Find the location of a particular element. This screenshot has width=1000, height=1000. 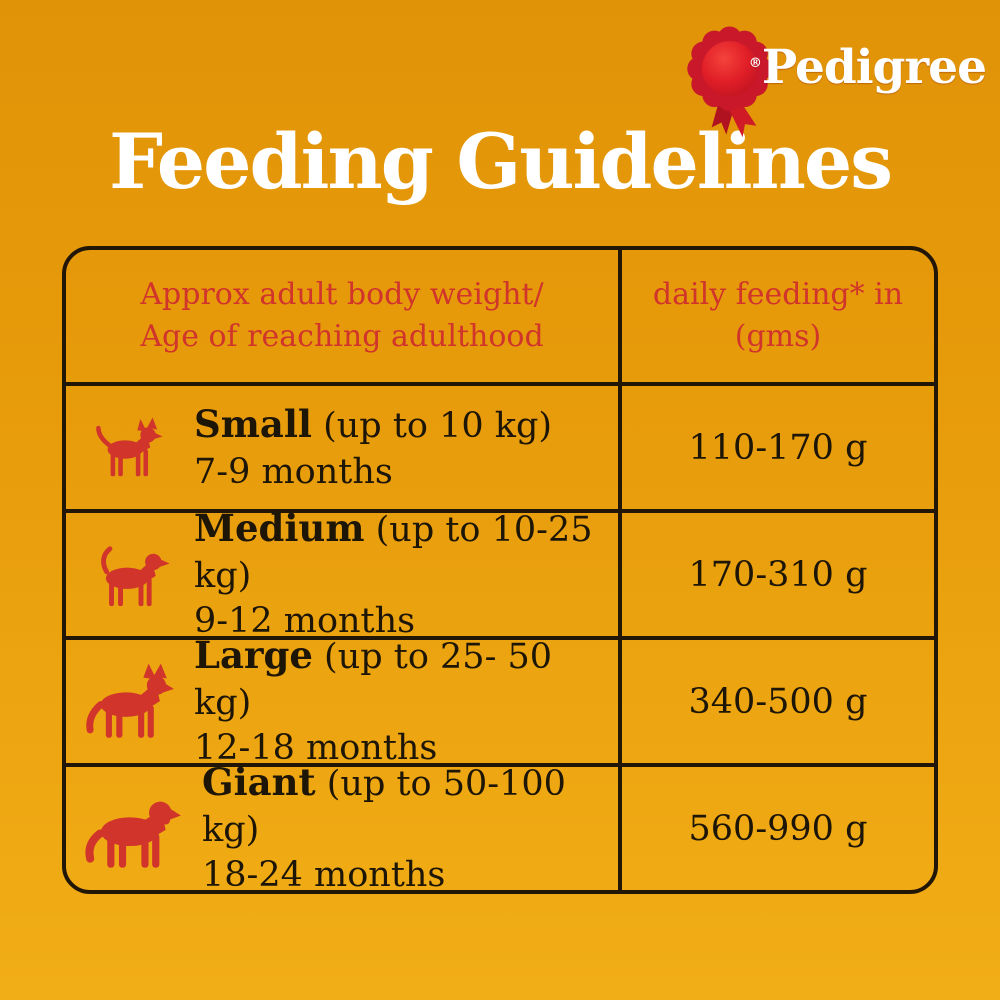

dog-medium-icon is located at coordinates (125, 575).